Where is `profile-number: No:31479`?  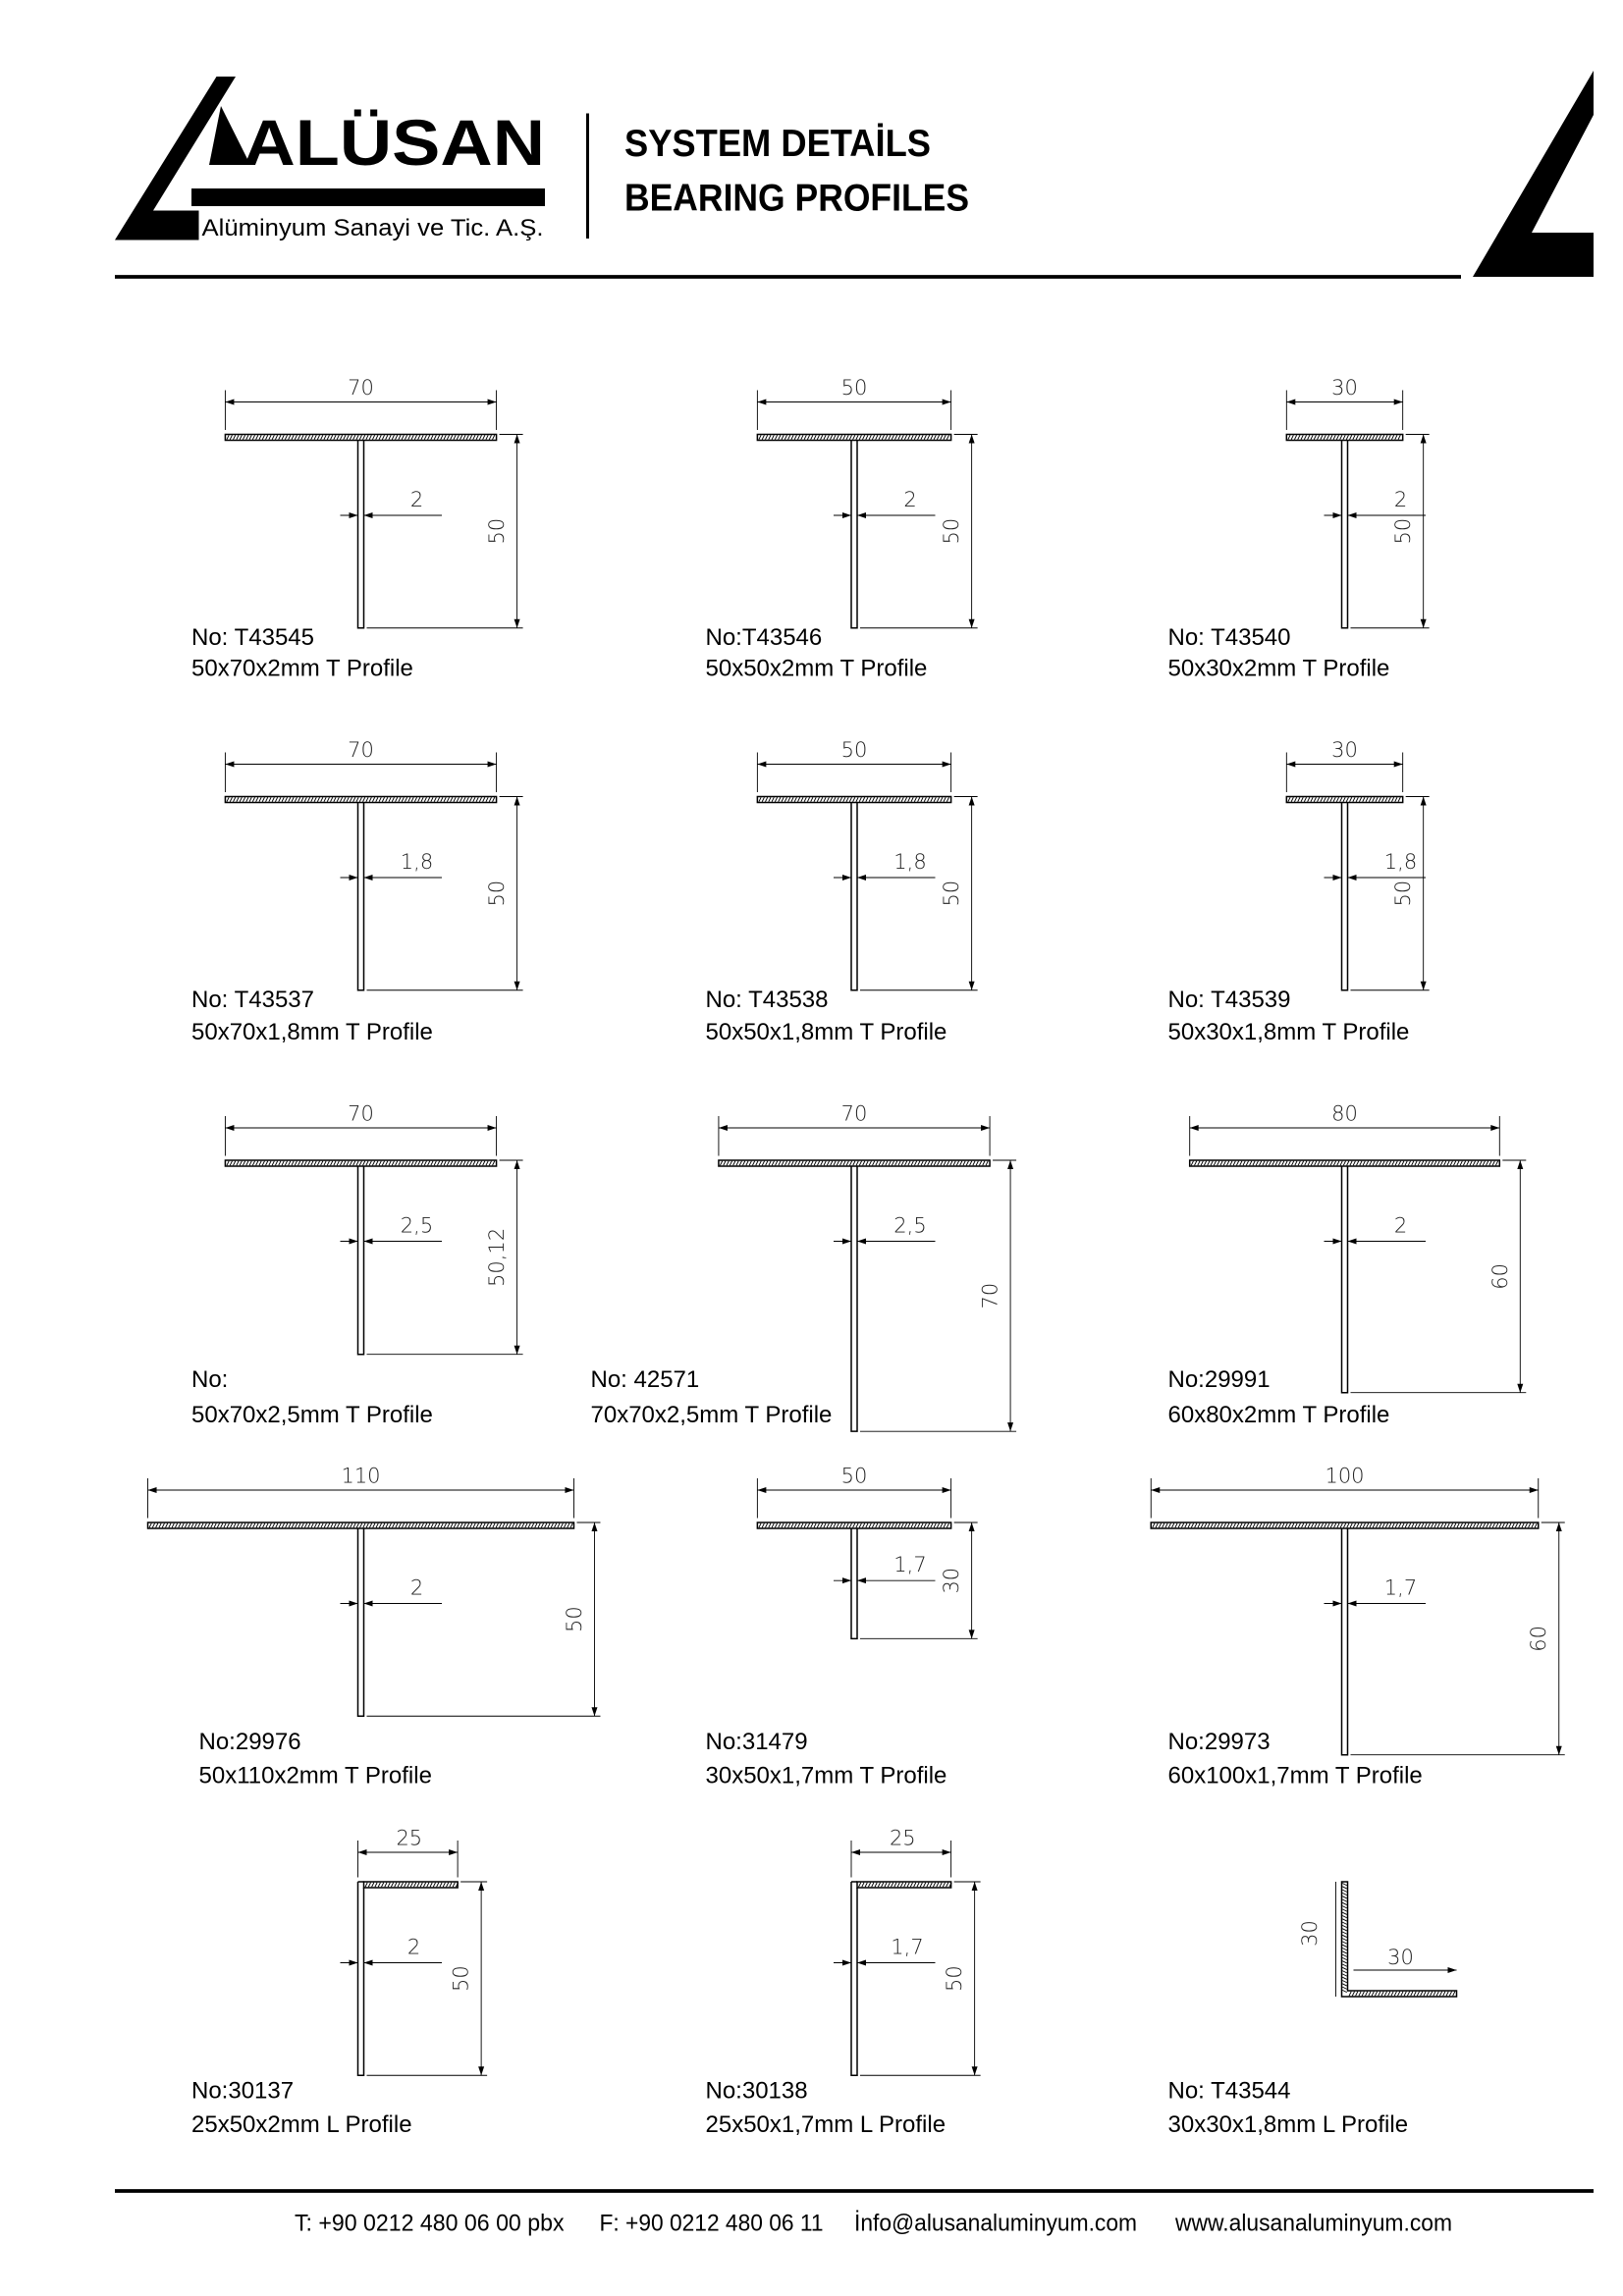
profile-number: No:31479 is located at coordinates (757, 1742).